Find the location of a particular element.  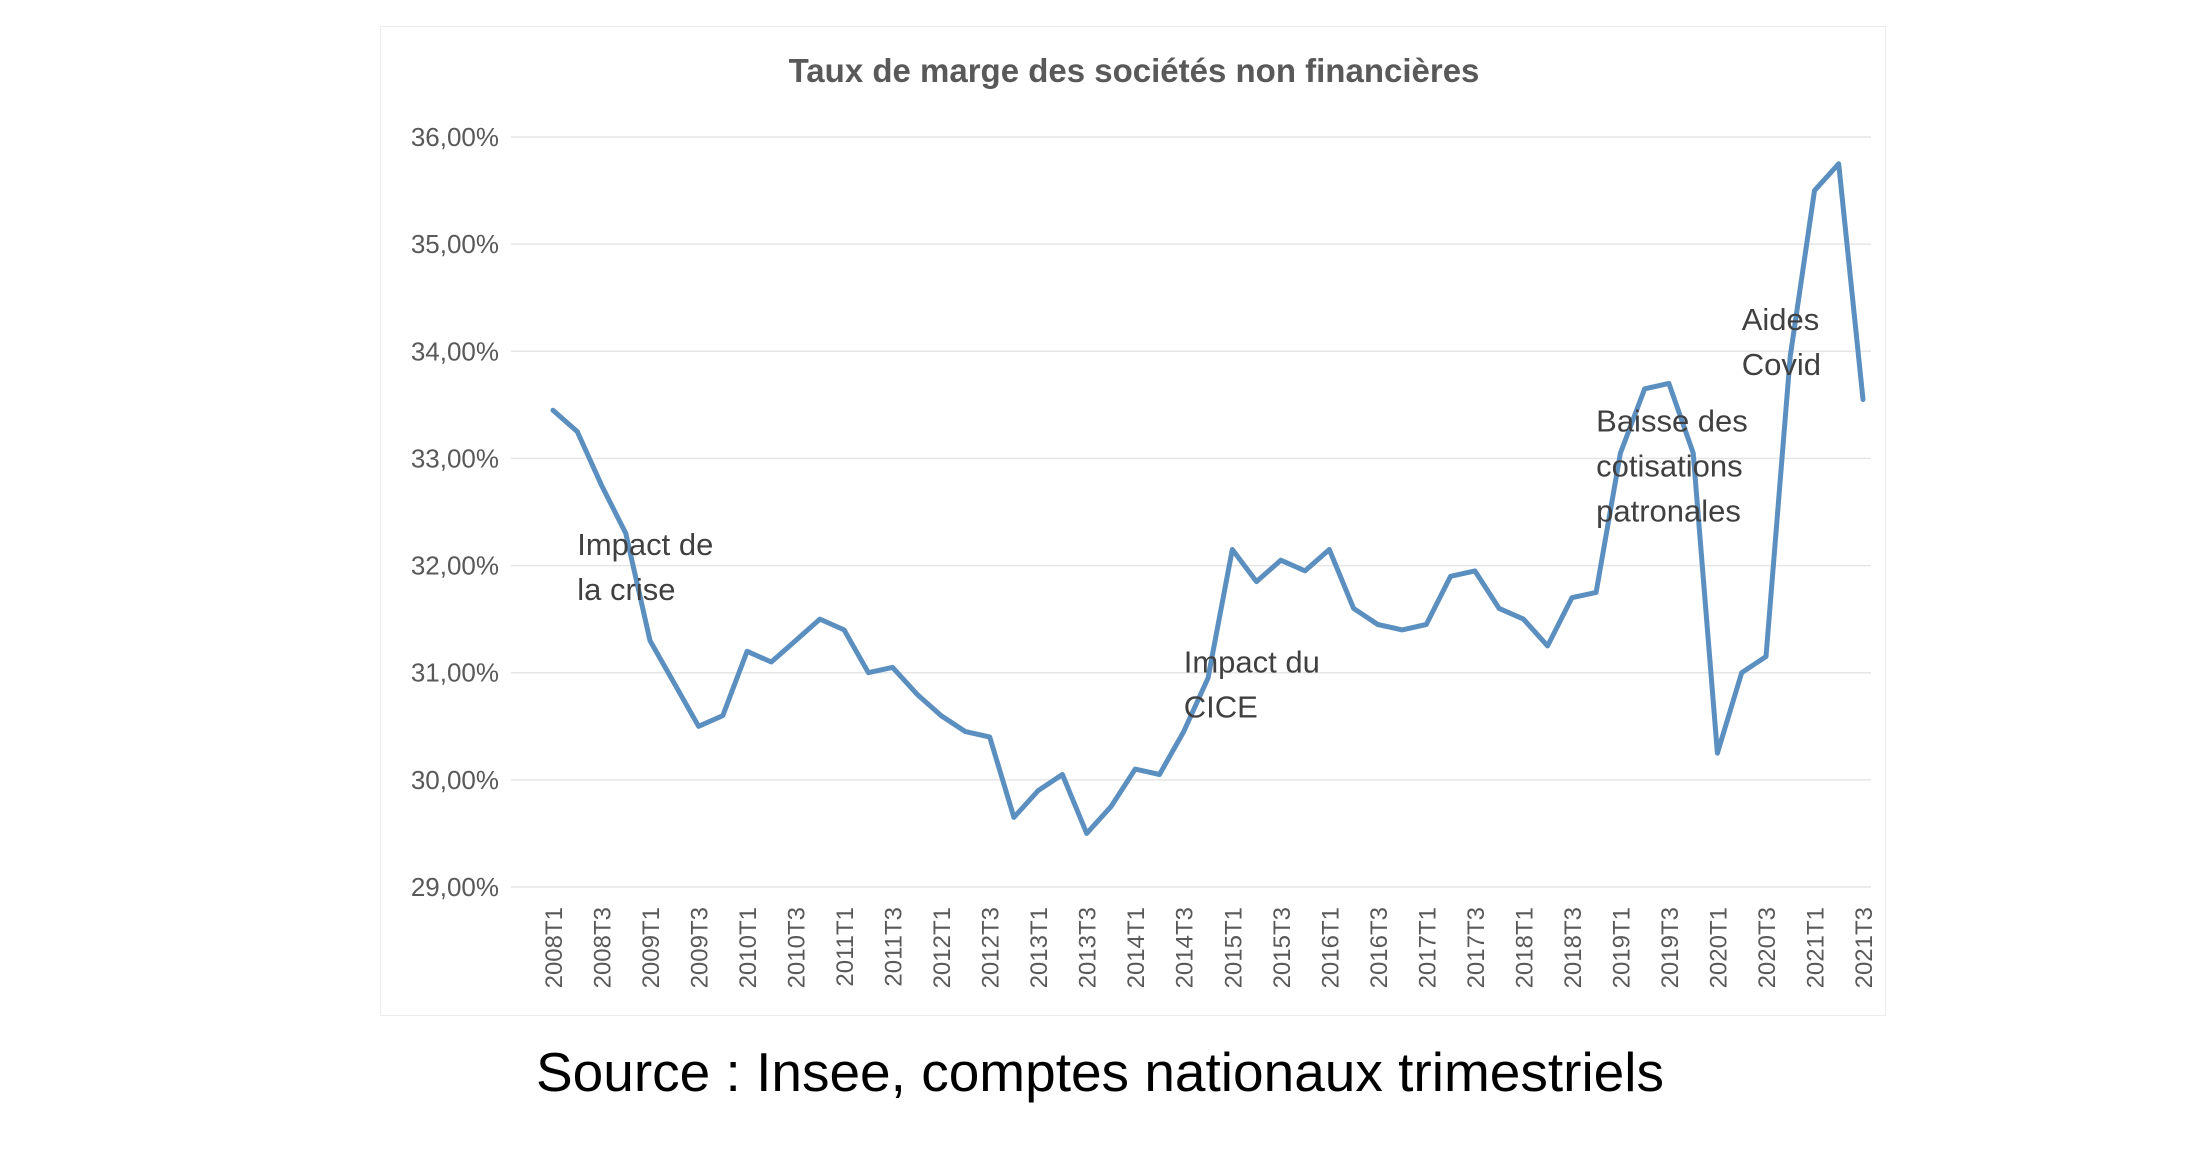

annotation-label: patronales is located at coordinates (1668, 511).